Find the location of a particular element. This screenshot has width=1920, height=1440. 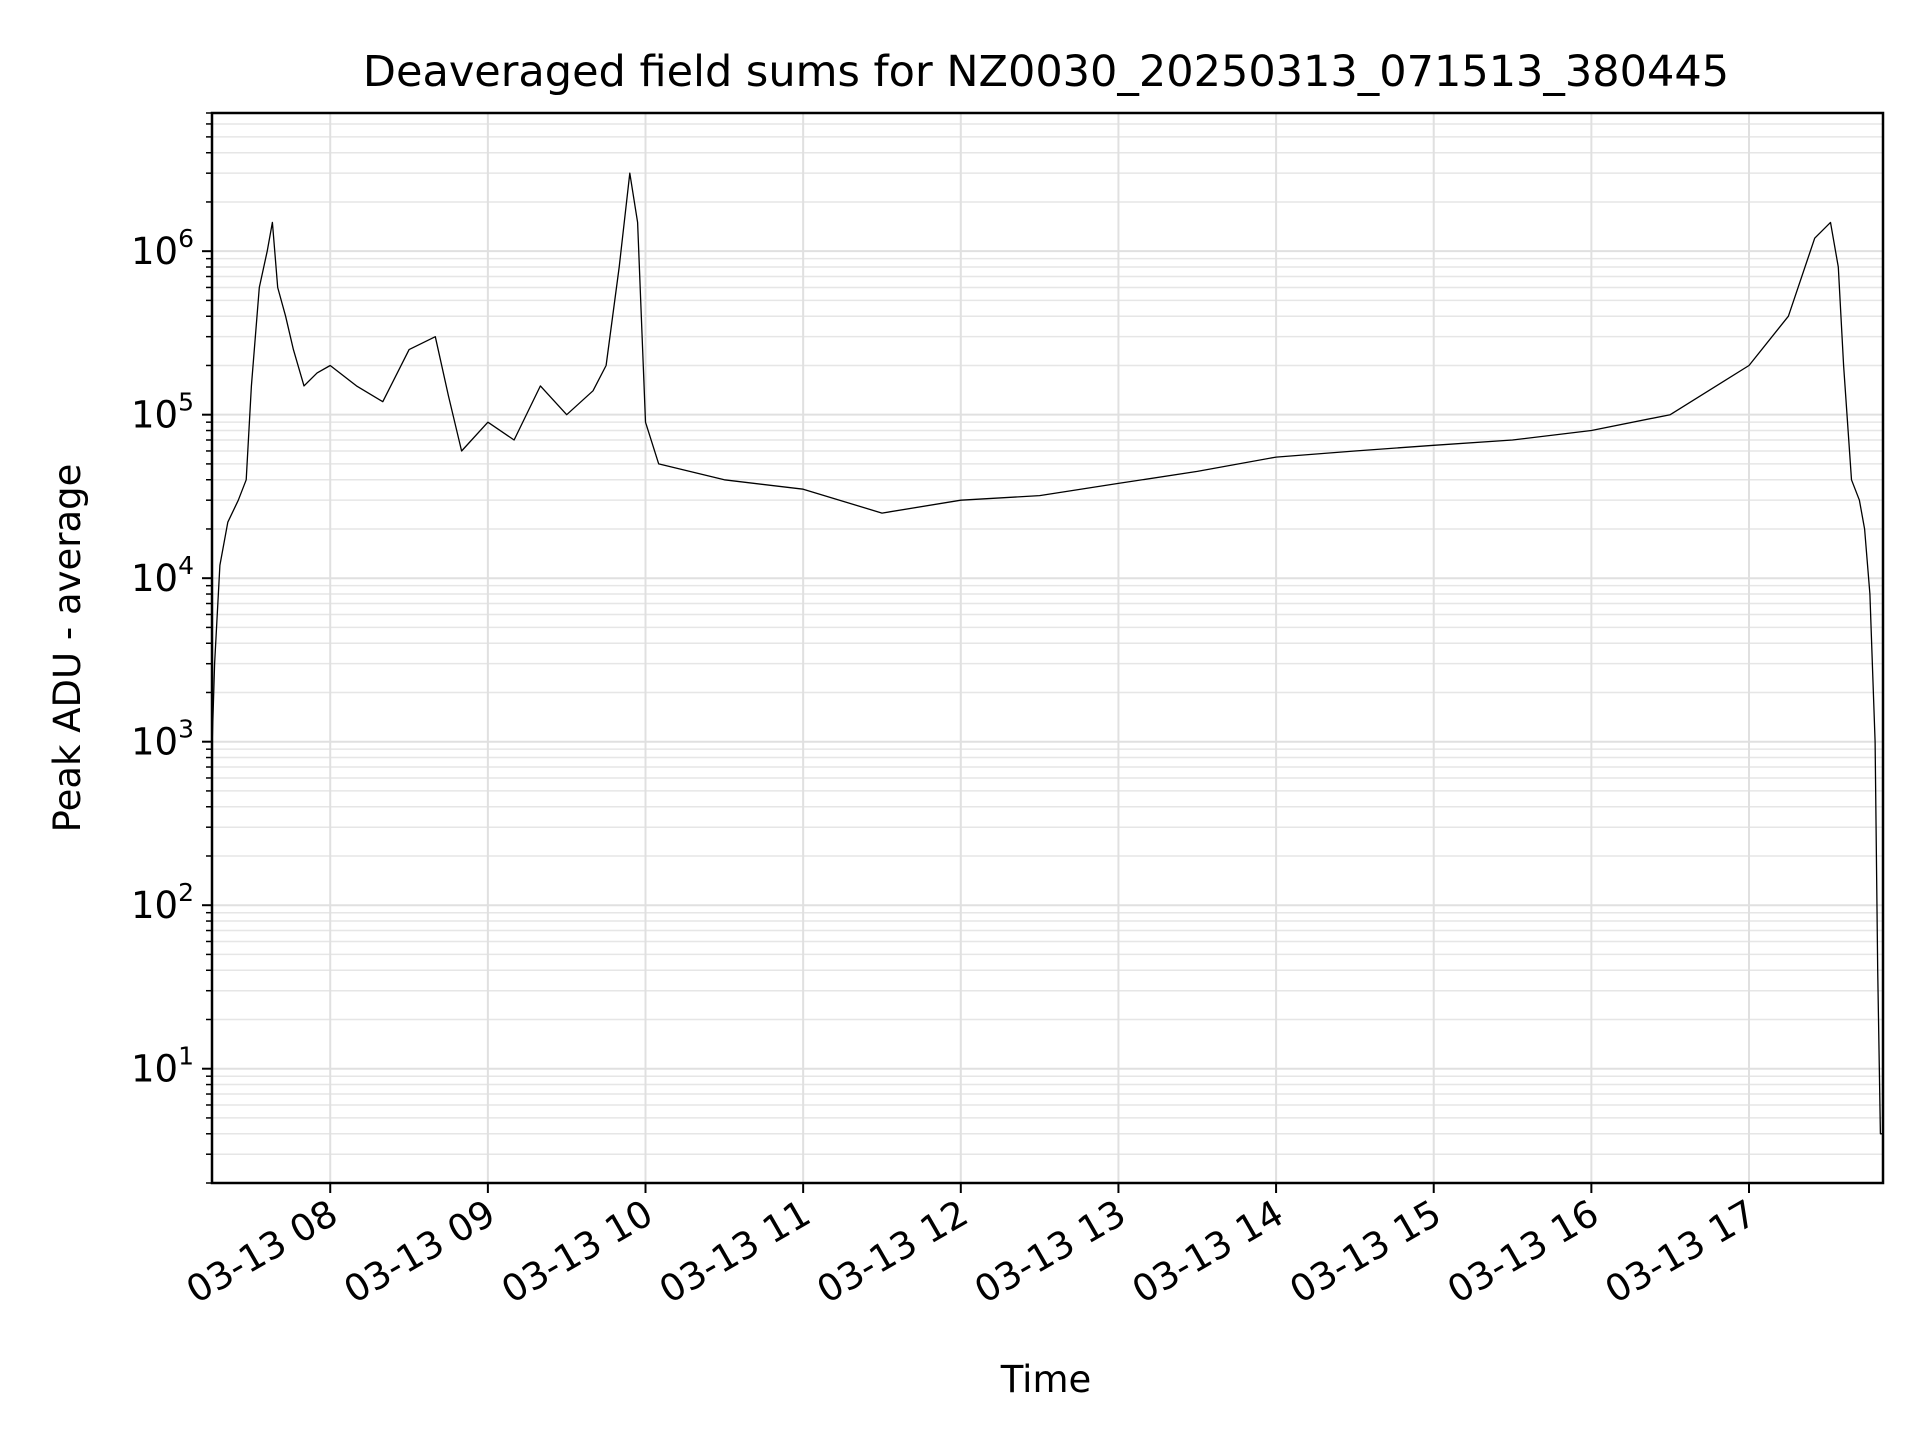

x-axis-label: Time is located at coordinates (1046, 1379).